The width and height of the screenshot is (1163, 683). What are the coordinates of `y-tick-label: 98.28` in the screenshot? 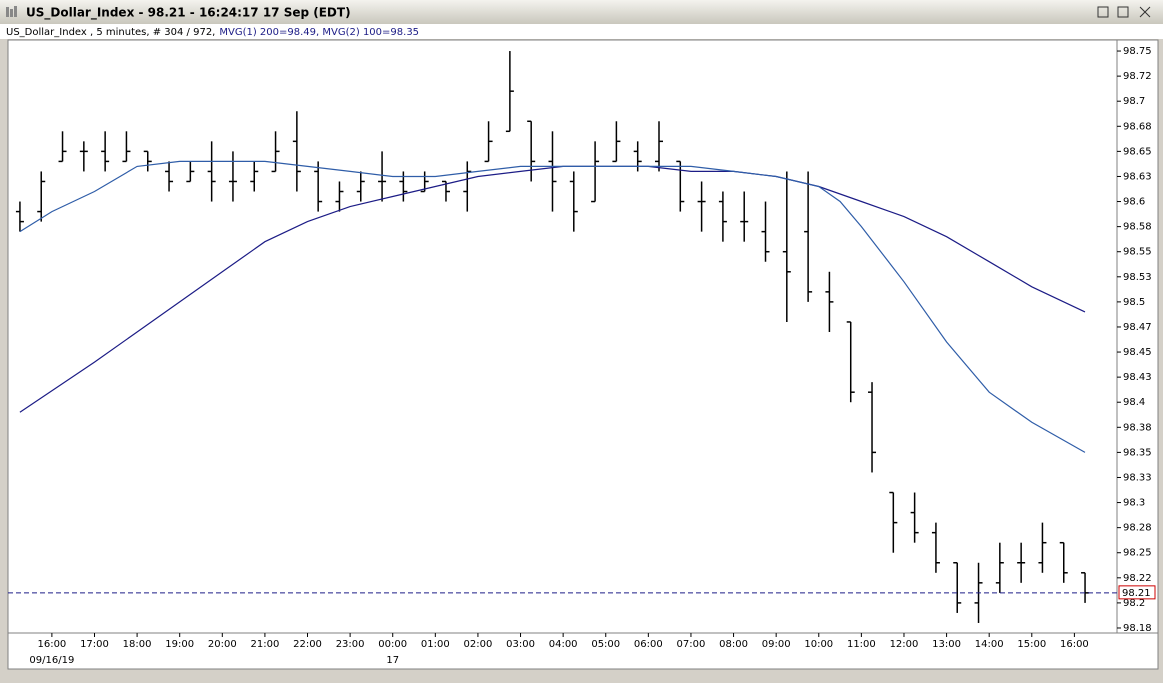 It's located at (1137, 528).